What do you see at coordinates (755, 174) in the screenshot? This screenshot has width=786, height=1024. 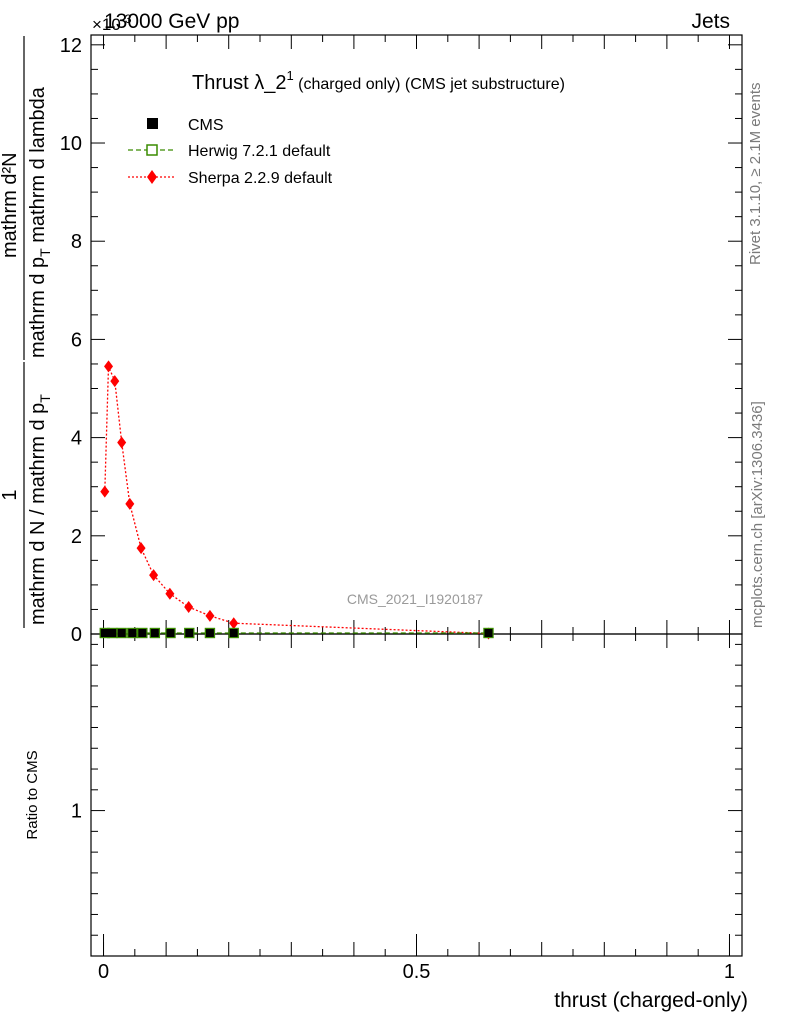 I see `rivet-label: Rivet 3.1.10, ≥ 2.1M events` at bounding box center [755, 174].